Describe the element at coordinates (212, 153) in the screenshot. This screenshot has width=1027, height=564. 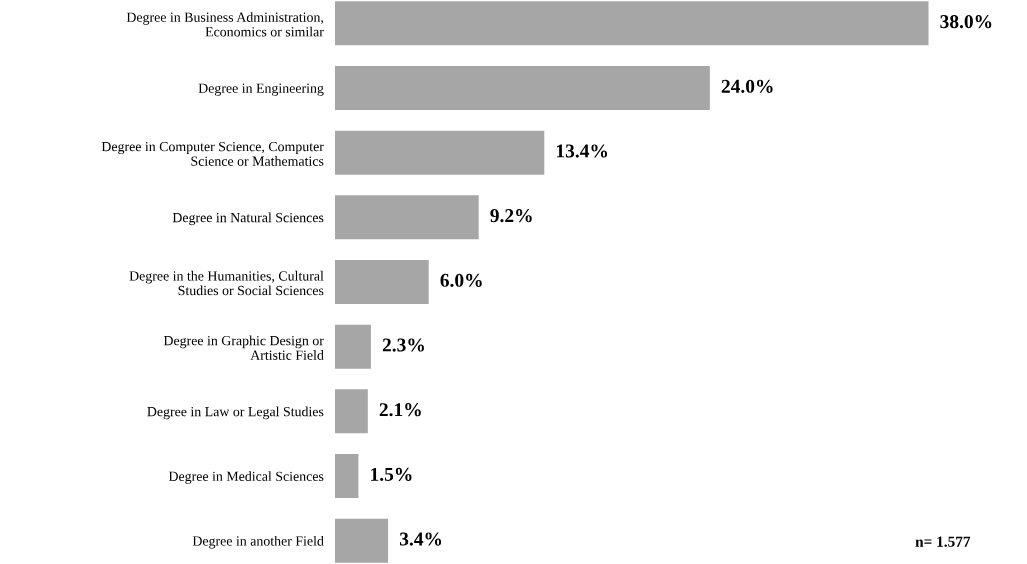
I see `y-tick-label: Degree in Computer Science, Computer Science or Mathematics` at that location.